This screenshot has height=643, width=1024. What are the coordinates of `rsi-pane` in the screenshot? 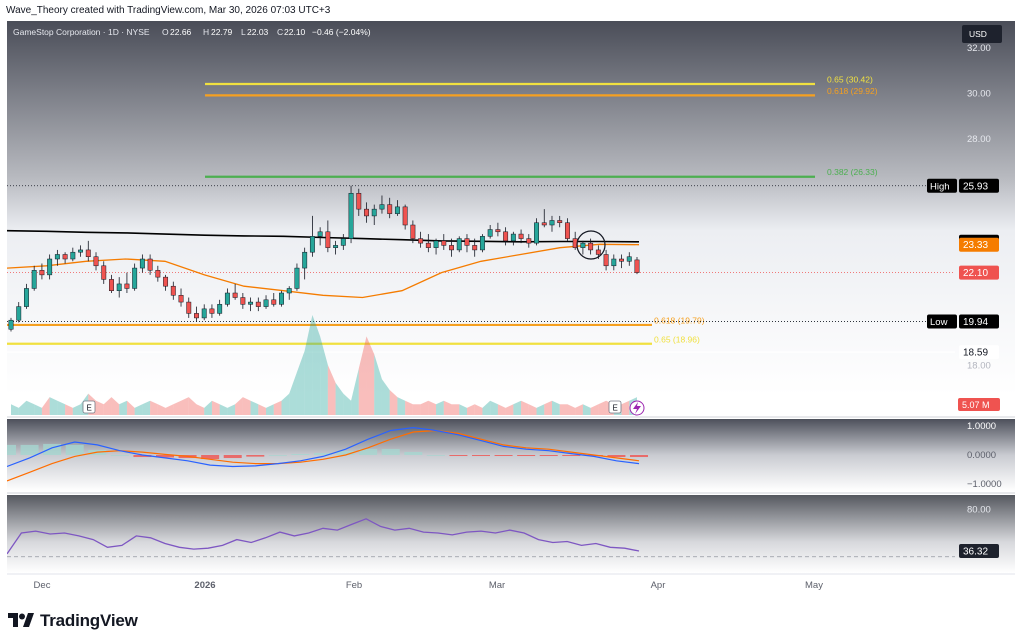 It's located at (511, 534).